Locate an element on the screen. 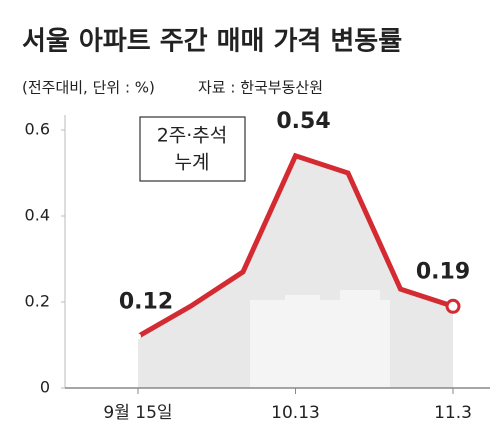 The width and height of the screenshot is (500, 446). y-tick-label: 0.6 is located at coordinates (37, 129).